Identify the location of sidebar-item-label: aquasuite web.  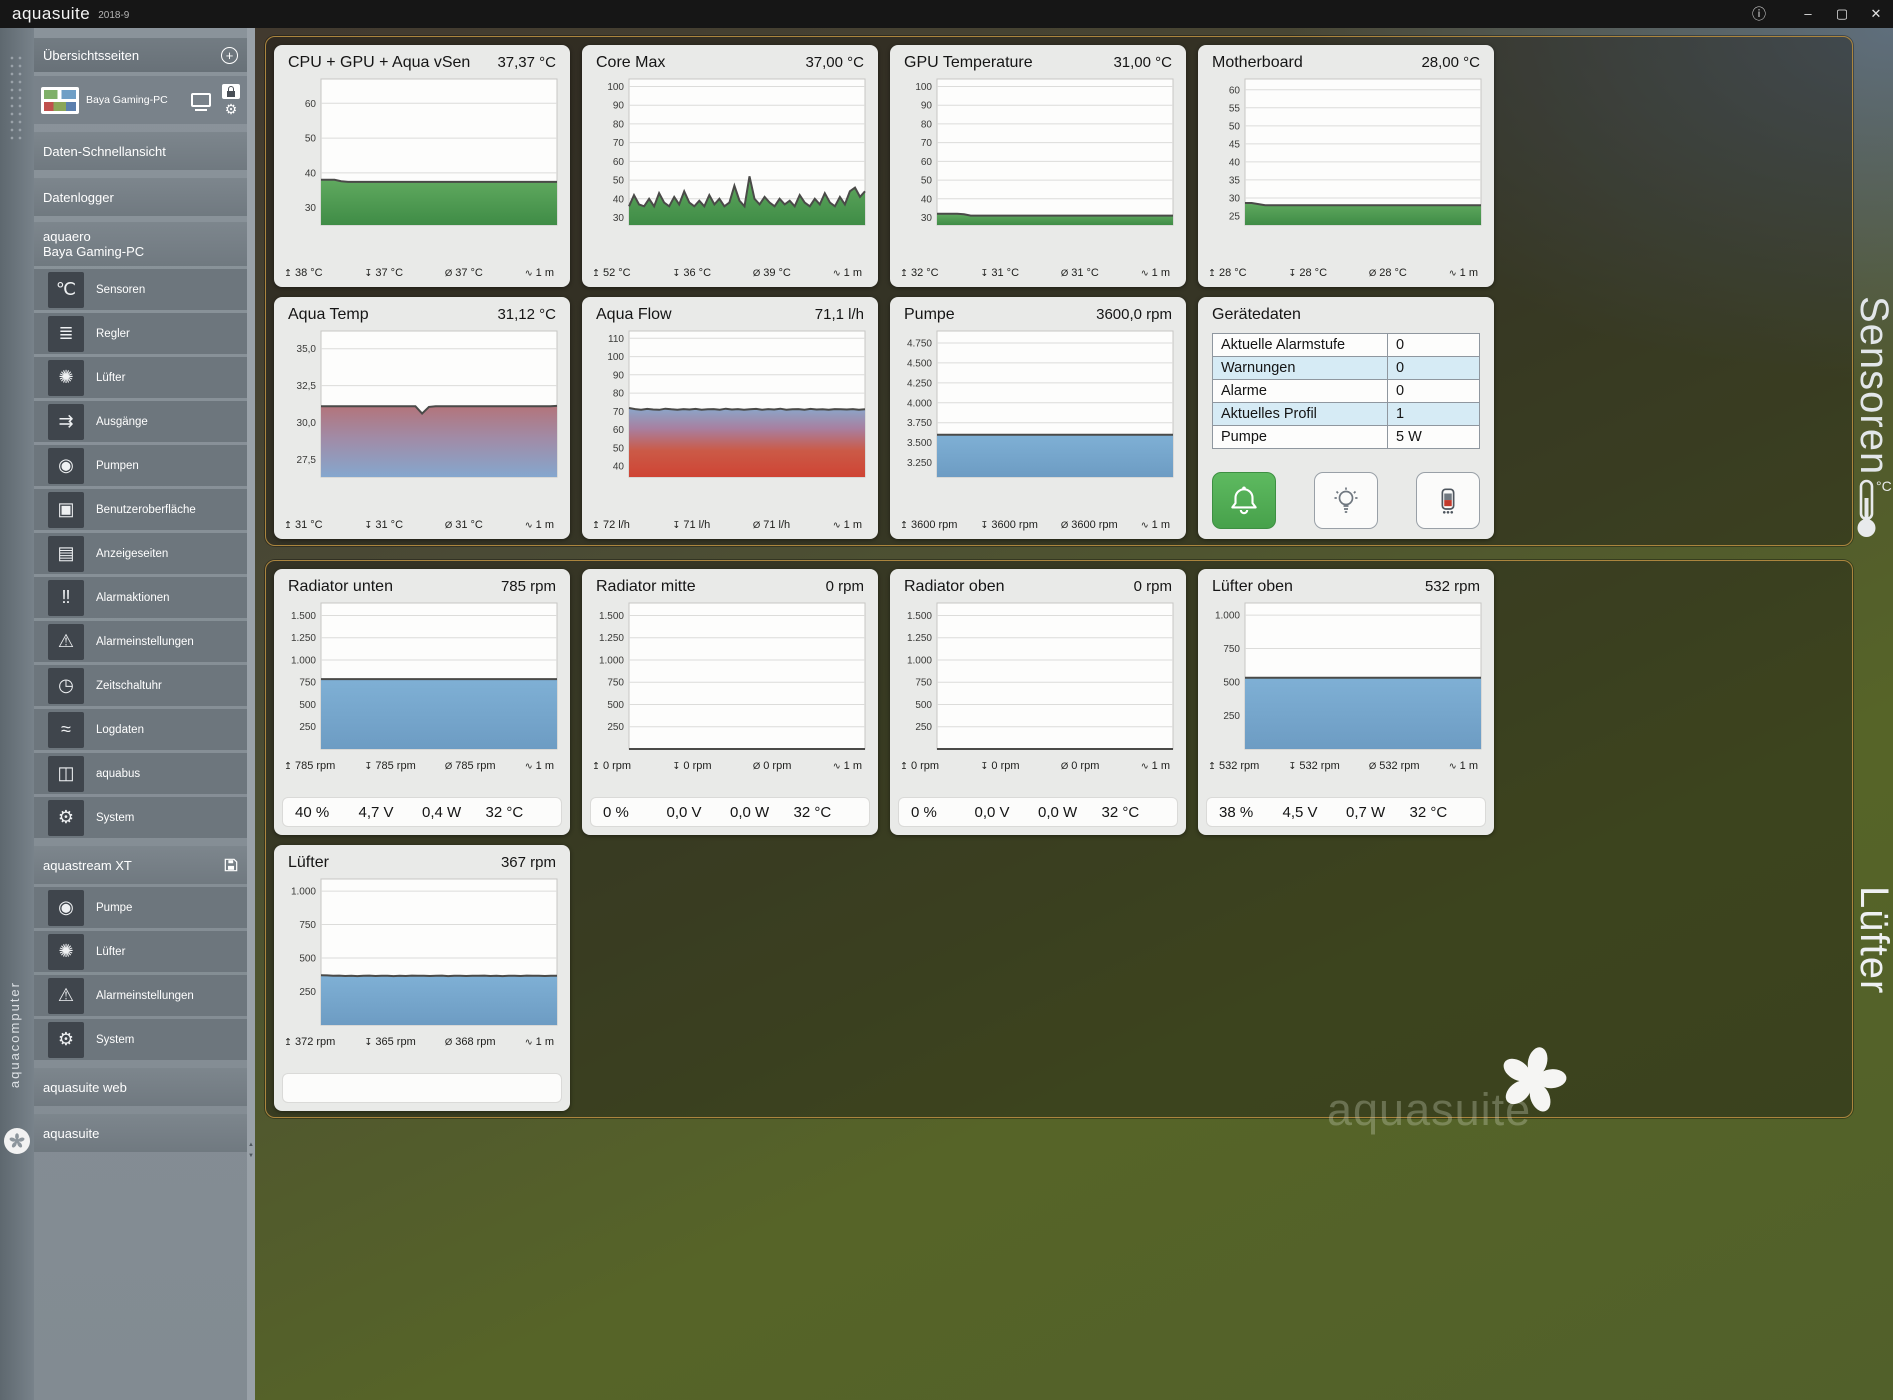
(85, 1087).